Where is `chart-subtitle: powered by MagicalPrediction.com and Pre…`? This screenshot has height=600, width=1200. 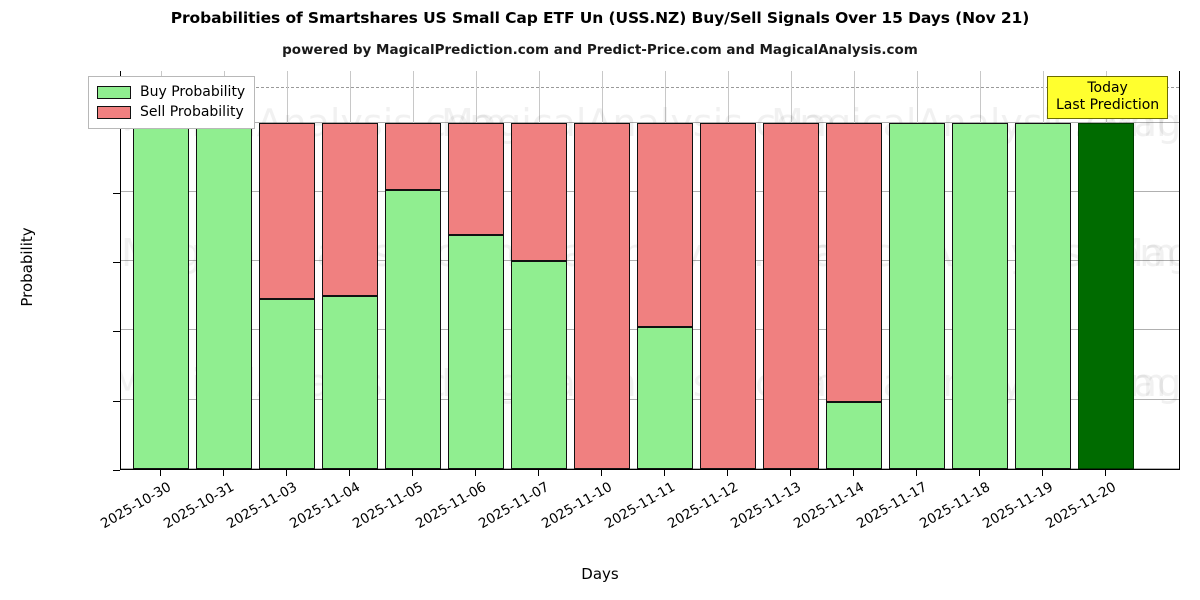 chart-subtitle: powered by MagicalPrediction.com and Pre… is located at coordinates (600, 50).